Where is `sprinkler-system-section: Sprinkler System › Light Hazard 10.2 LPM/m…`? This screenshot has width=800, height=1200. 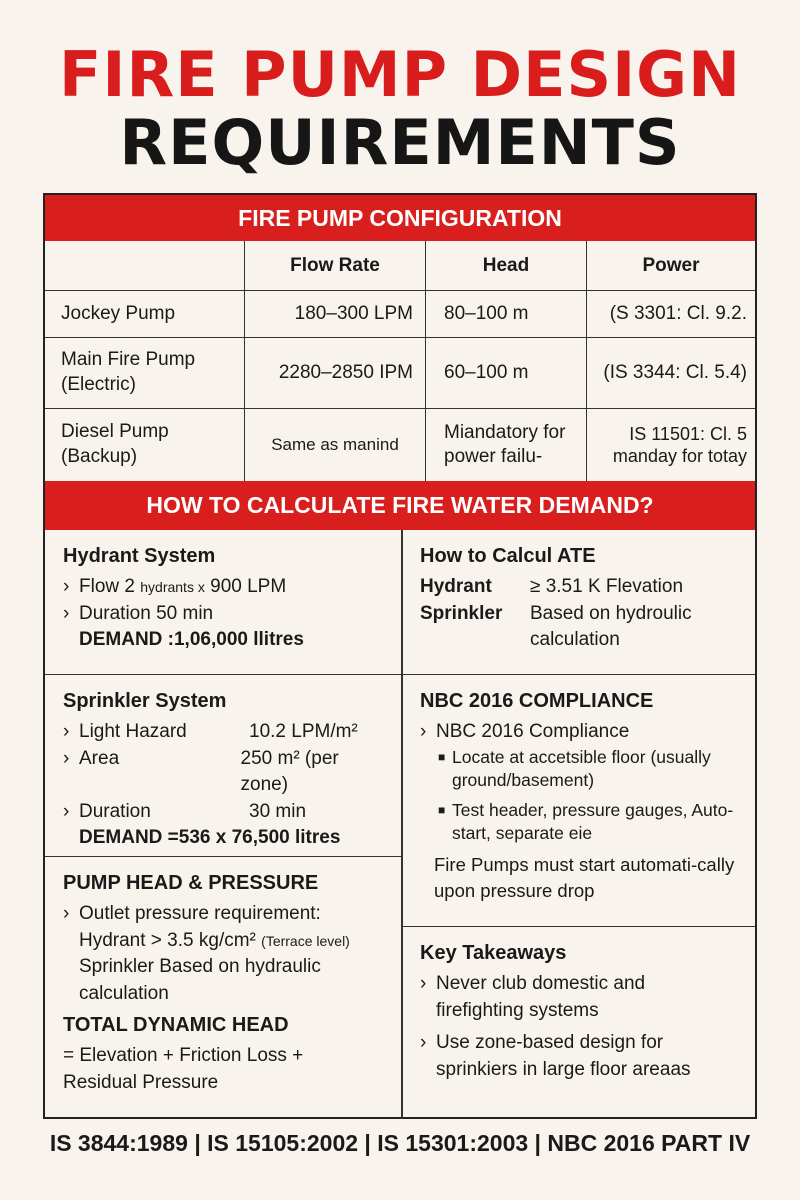
sprinkler-system-section: Sprinkler System › Light Hazard 10.2 LPM/m… is located at coordinates (223, 766).